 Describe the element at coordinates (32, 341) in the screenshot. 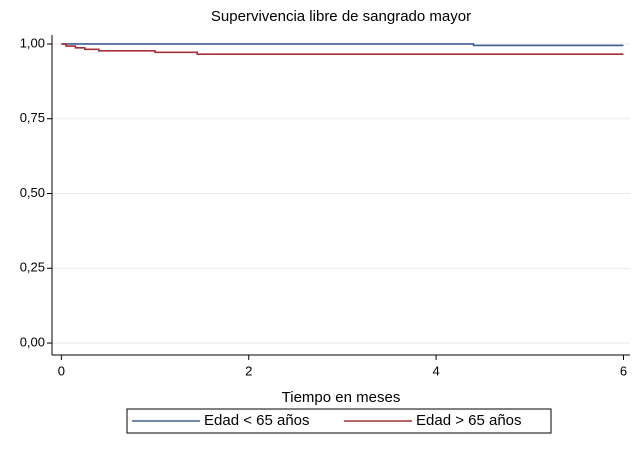

I see `y-tick-label: 0,00` at that location.